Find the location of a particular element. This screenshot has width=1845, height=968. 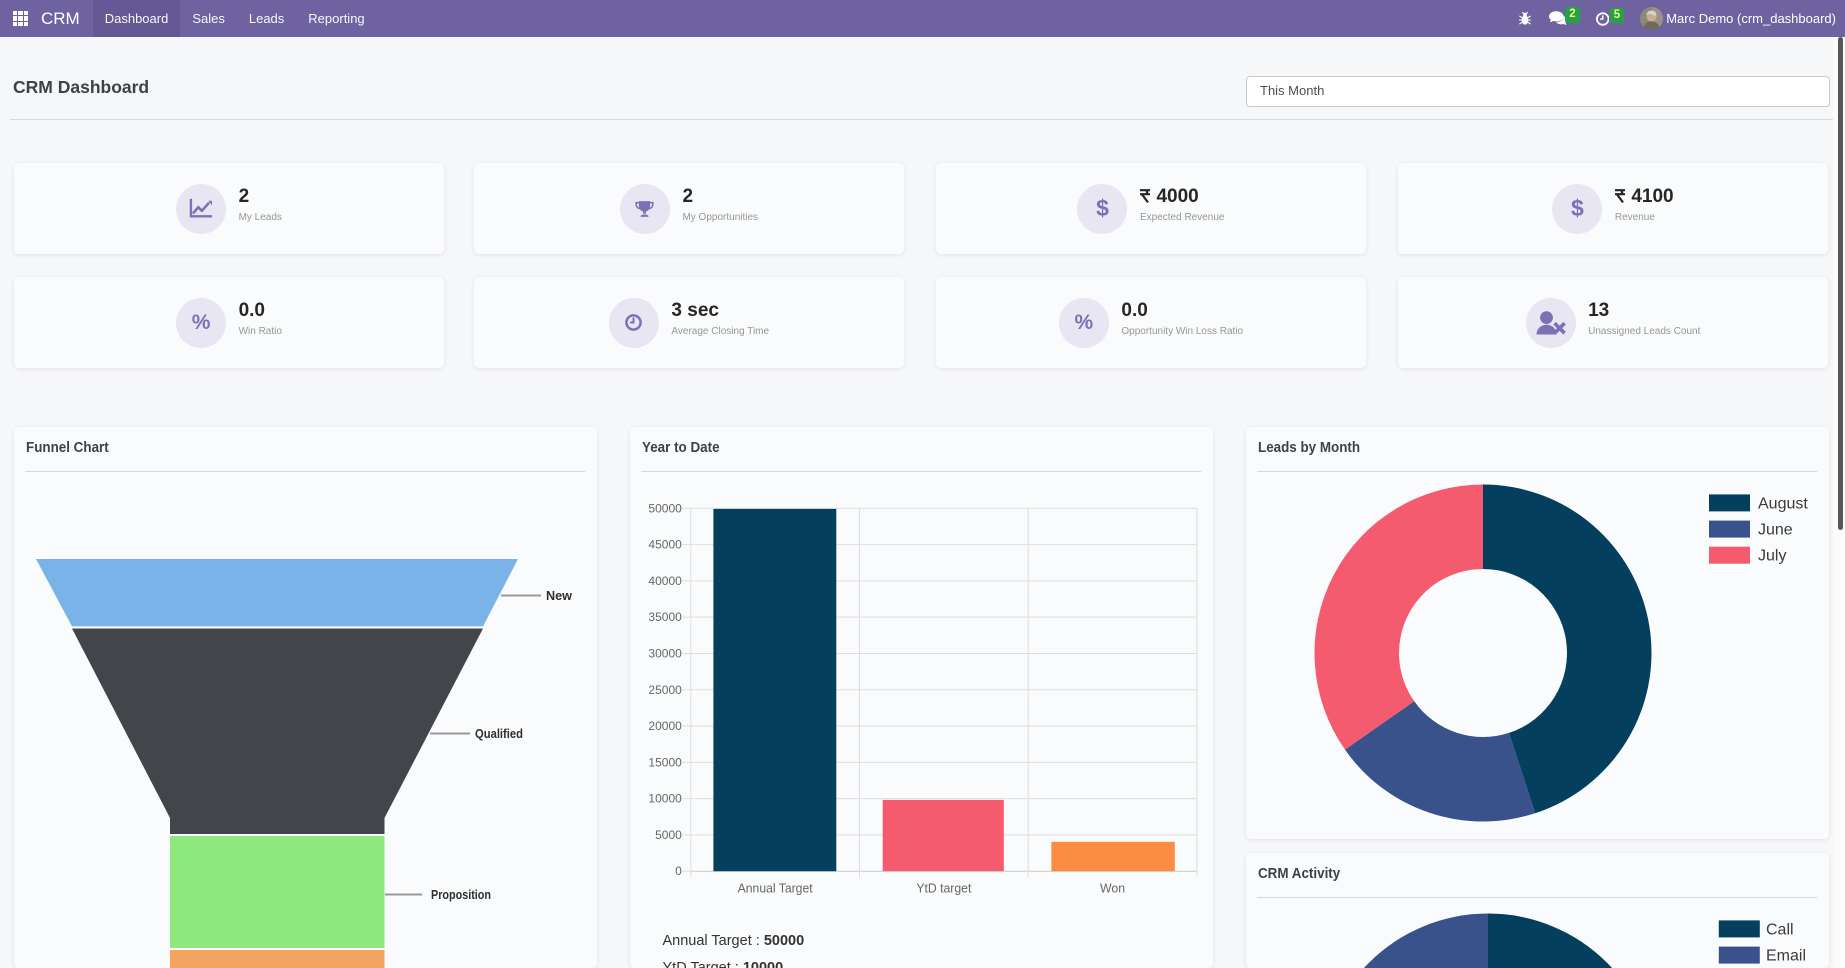

svg-text: Annual Target is located at coordinates (775, 888).